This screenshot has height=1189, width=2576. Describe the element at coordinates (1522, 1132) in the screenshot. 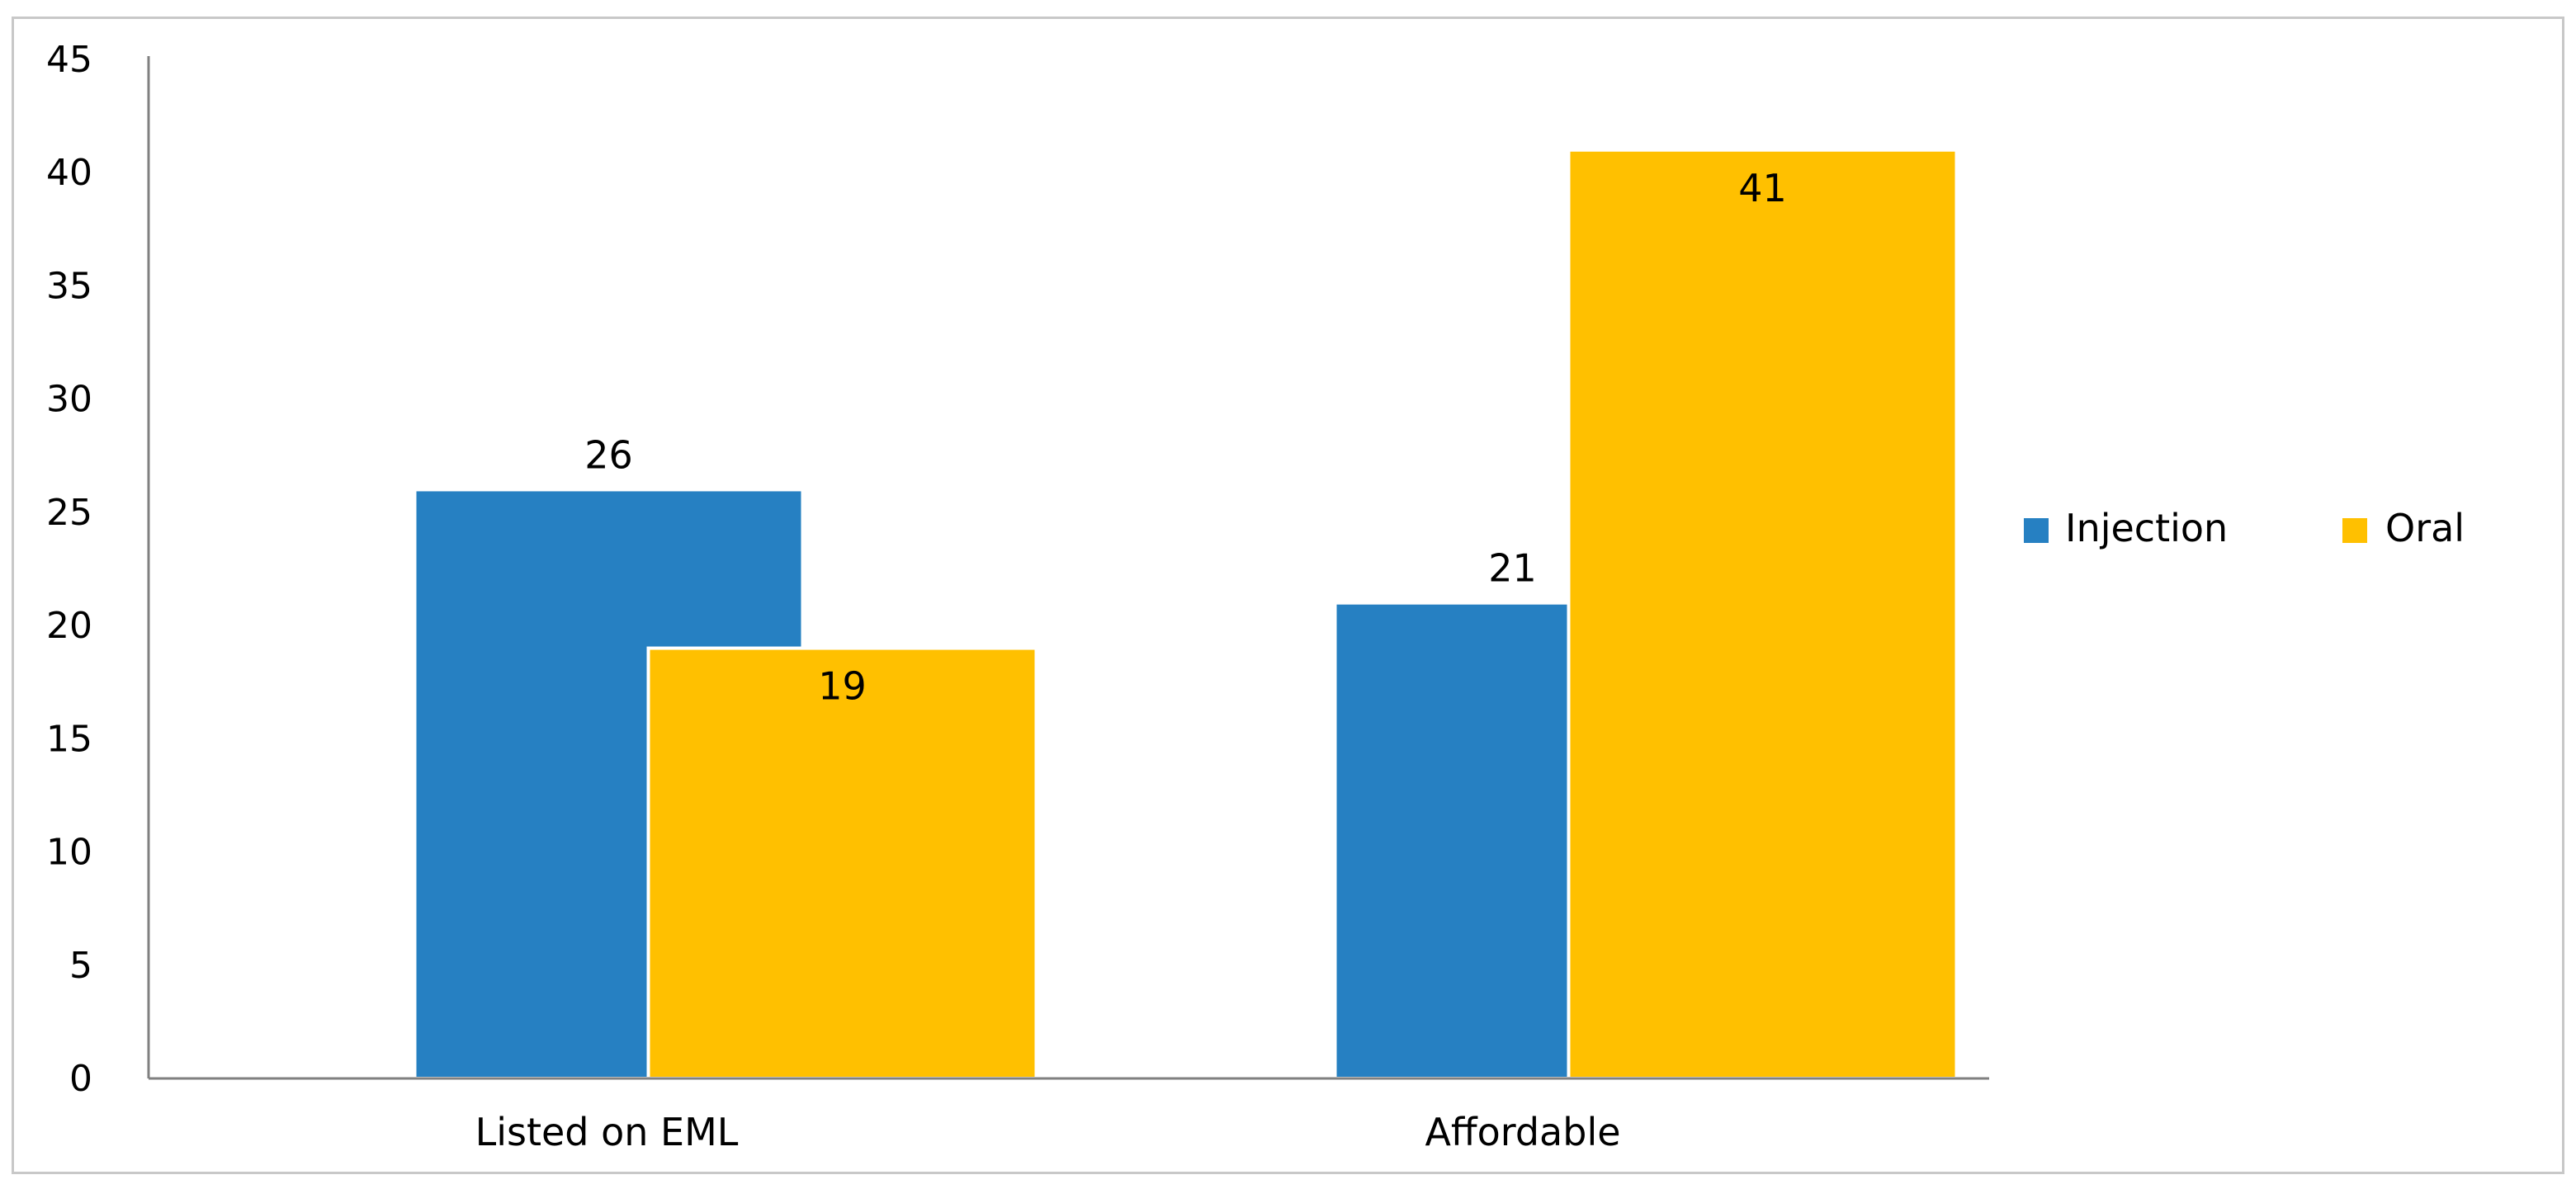

I see `x-category-label: Affordable` at that location.